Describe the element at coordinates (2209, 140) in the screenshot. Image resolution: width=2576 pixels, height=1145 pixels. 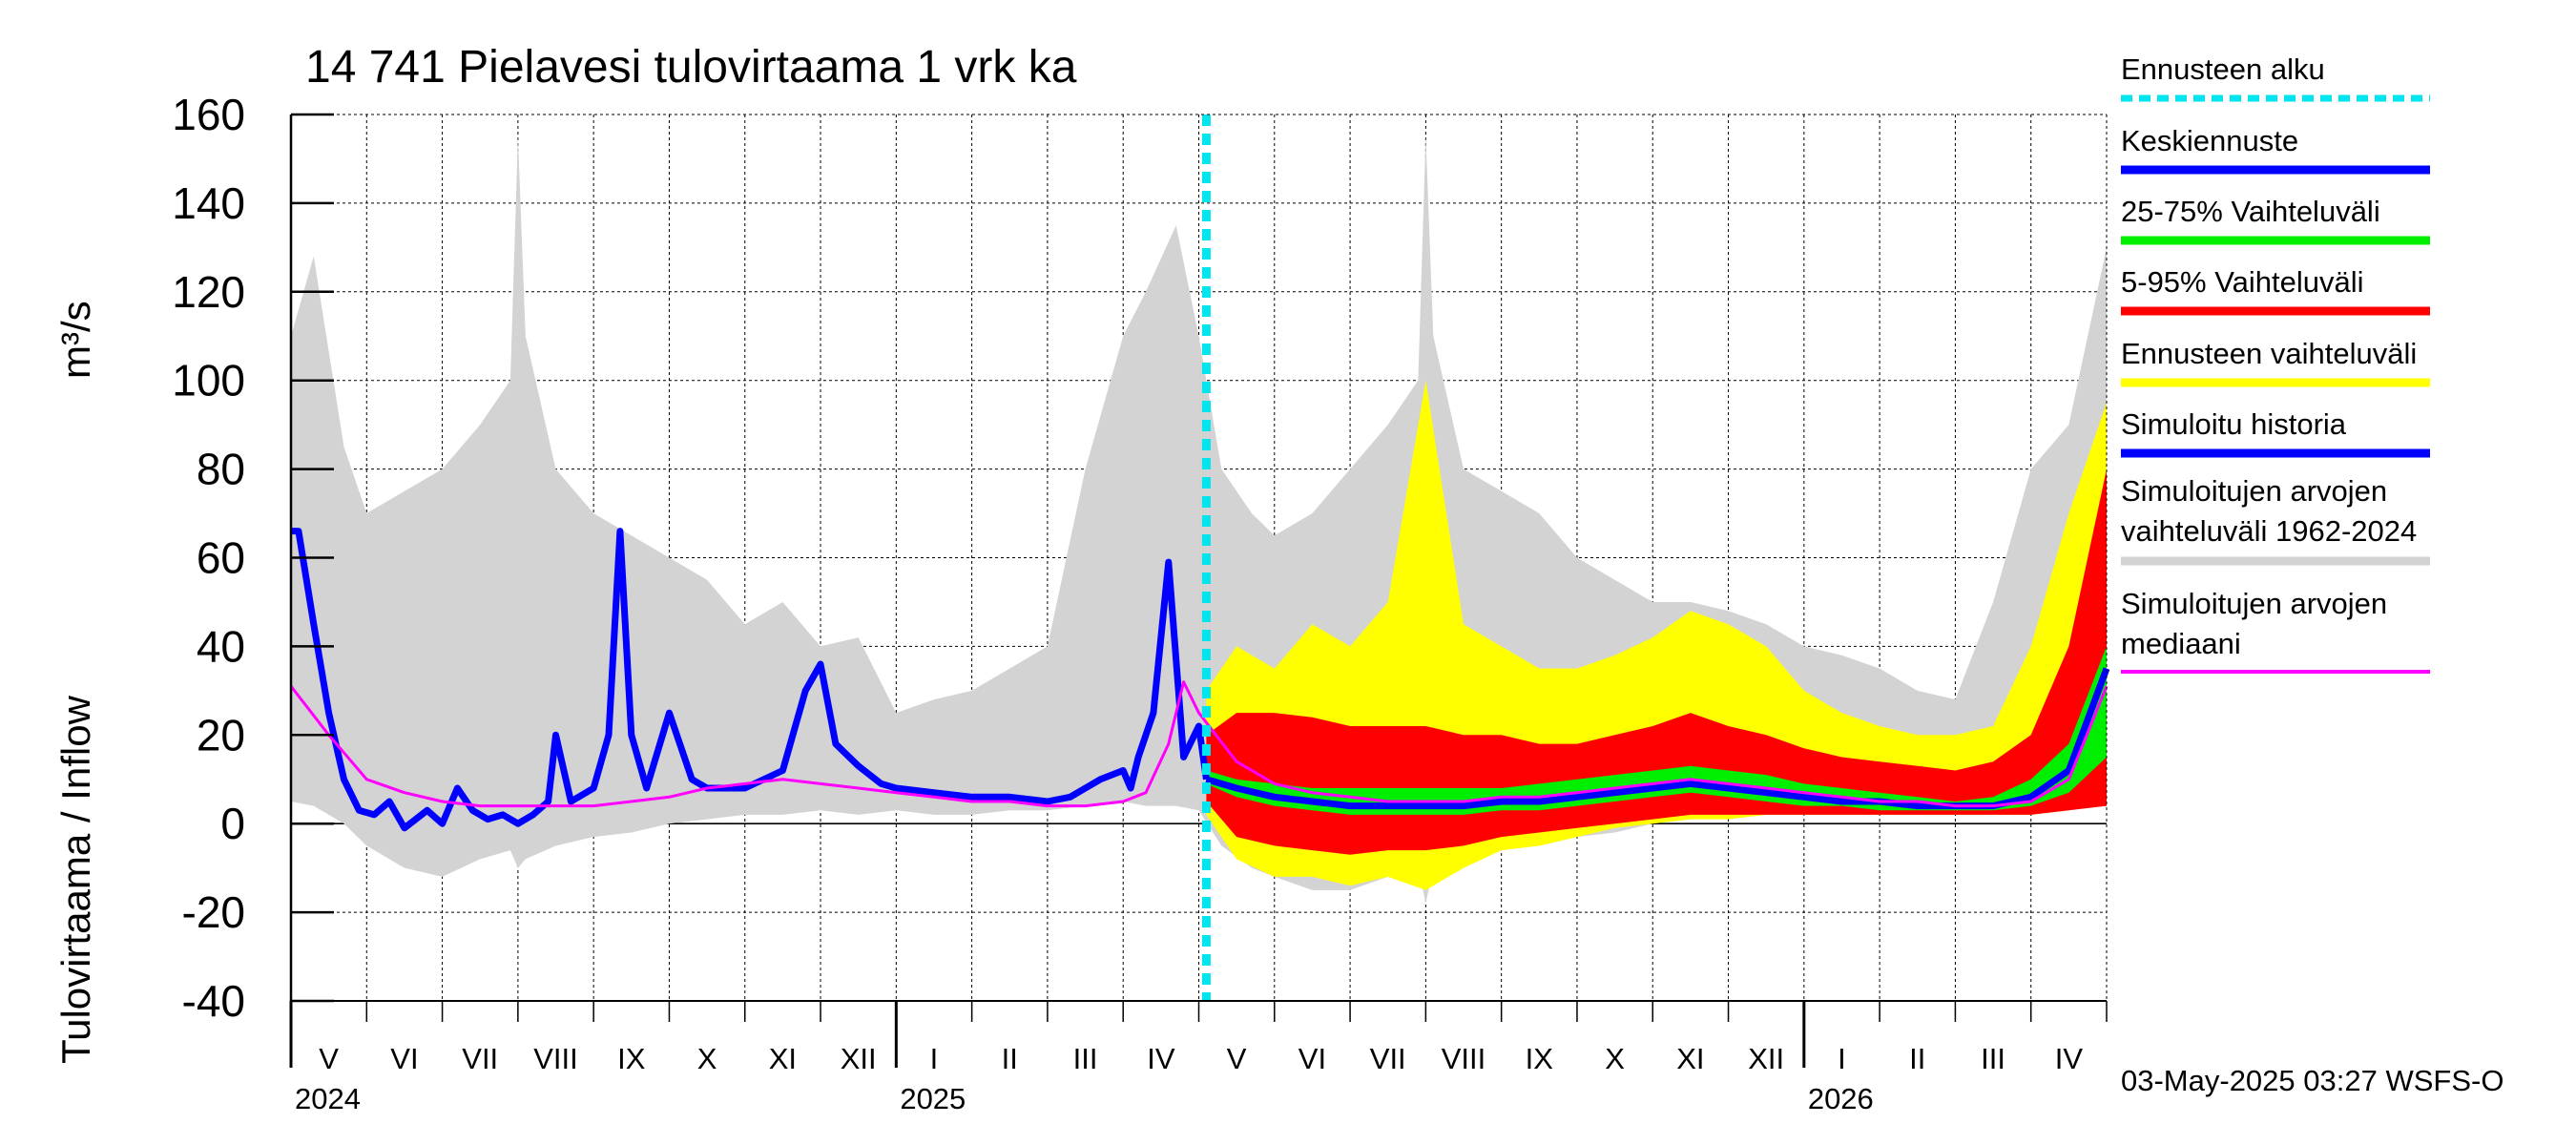
I see `legend-label: Keskiennuste` at that location.